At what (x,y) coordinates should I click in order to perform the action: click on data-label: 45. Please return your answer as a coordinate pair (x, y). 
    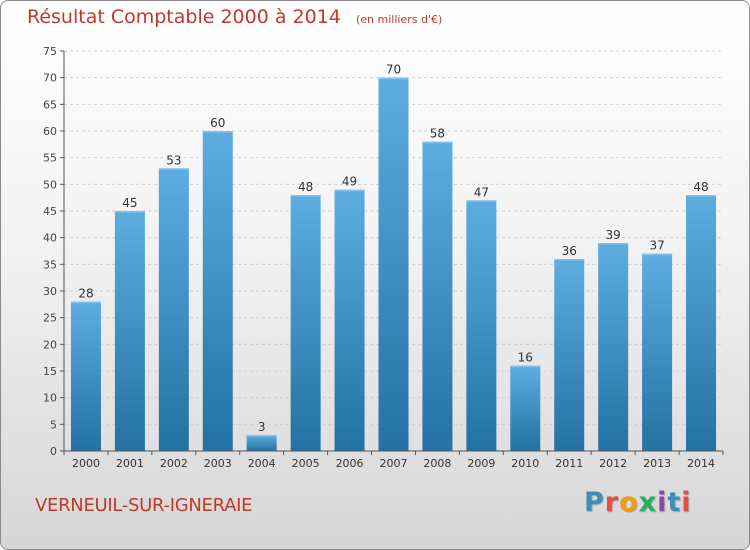
    Looking at the image, I should click on (129, 203).